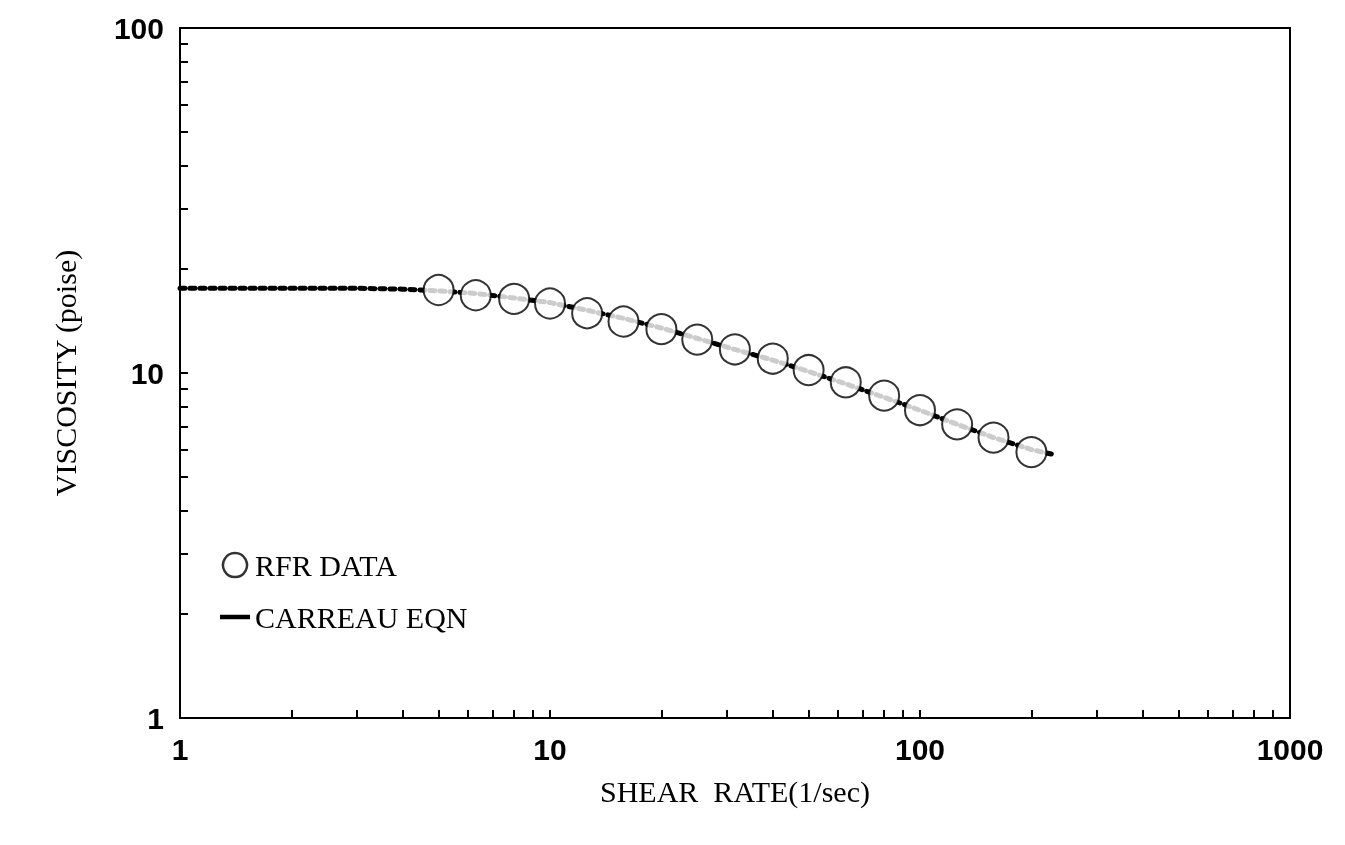 The width and height of the screenshot is (1345, 845). Describe the element at coordinates (550, 749) in the screenshot. I see `x-tick-label: 10` at that location.